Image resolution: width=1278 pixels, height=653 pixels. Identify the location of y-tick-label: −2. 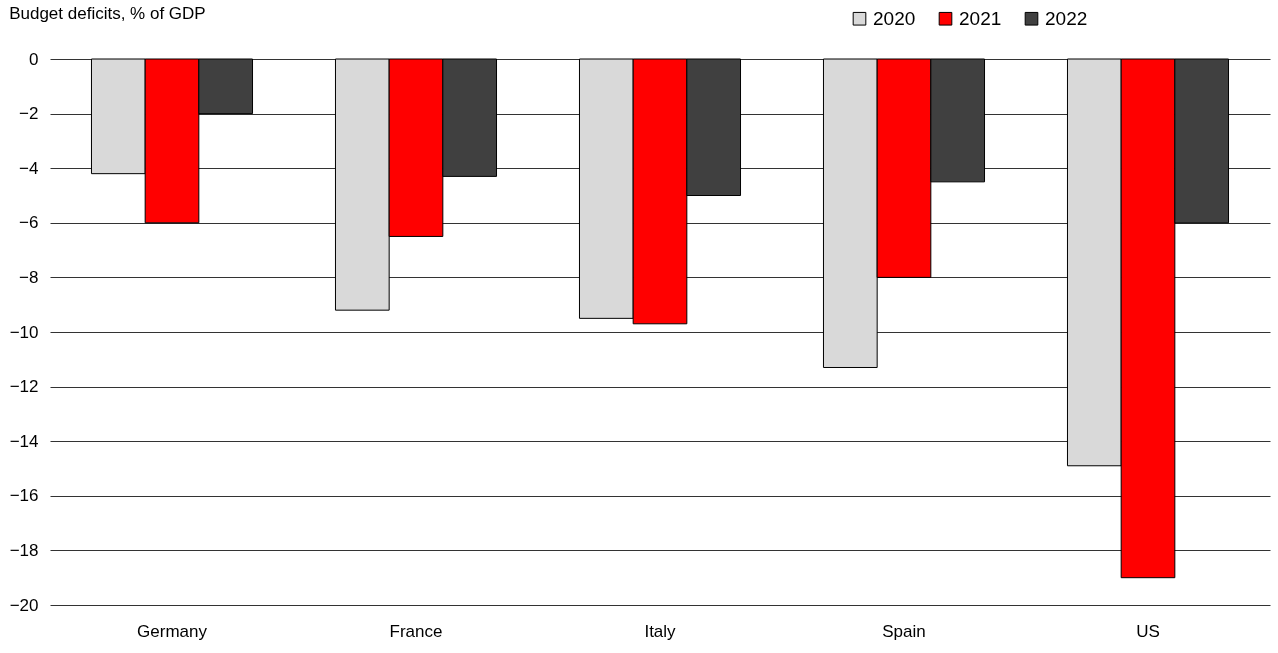
(29, 114).